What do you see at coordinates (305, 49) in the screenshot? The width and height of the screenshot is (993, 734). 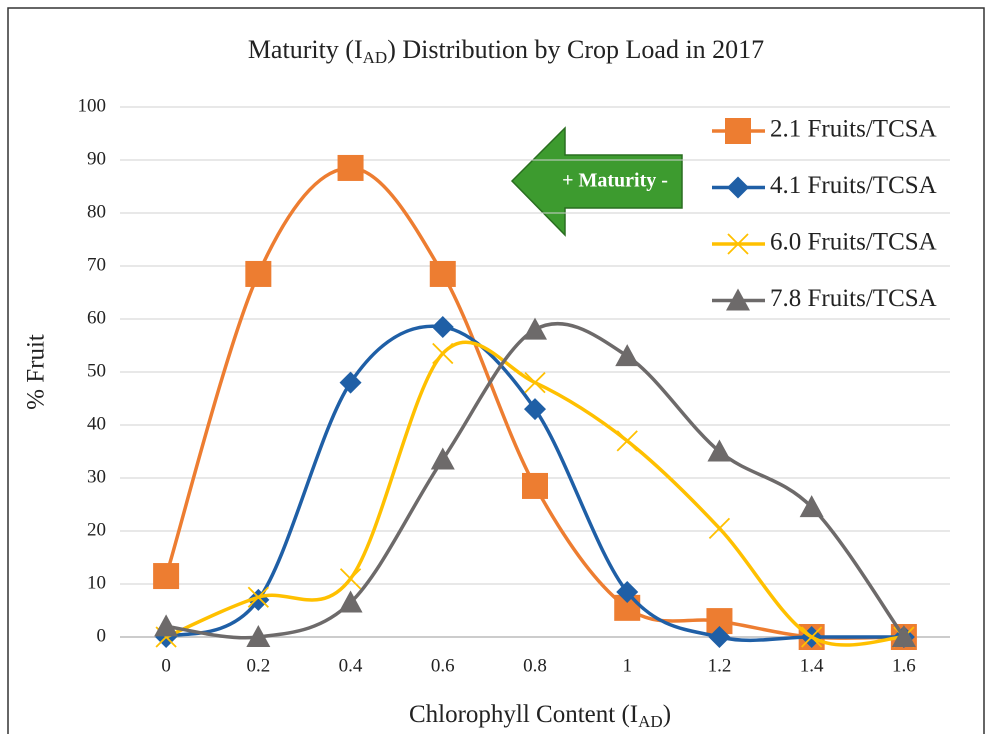 I see `title-text: Maturity (I` at bounding box center [305, 49].